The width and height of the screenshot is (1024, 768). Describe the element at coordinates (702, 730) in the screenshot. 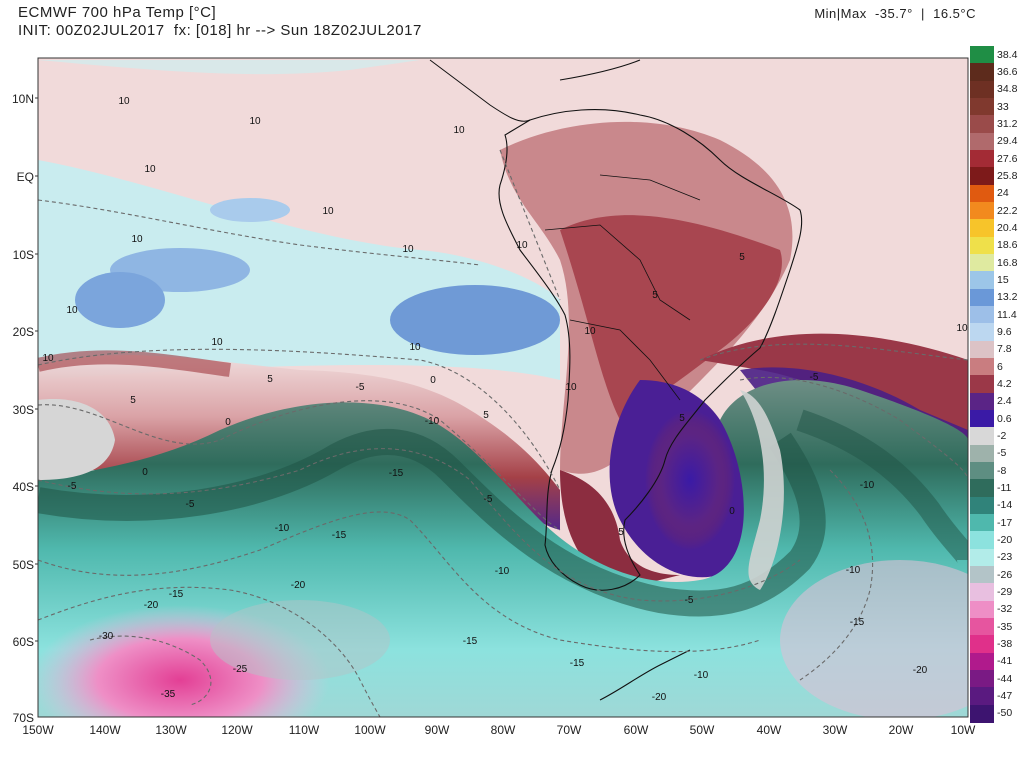

I see `lon-label: 50W` at that location.